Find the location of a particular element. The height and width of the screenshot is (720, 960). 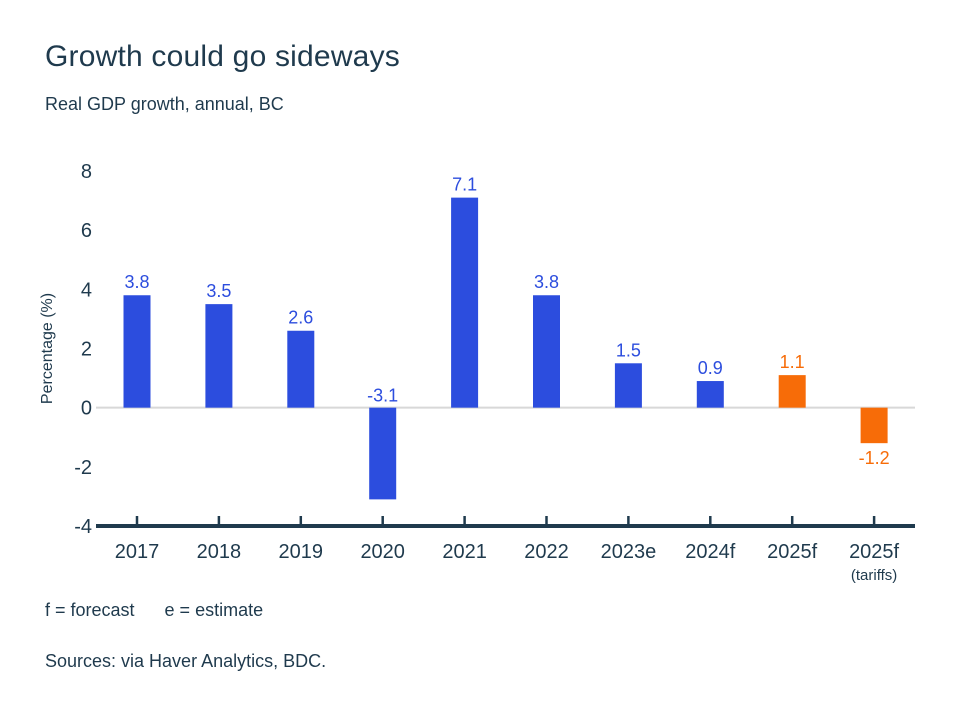

bar-value-label: 1.5 is located at coordinates (628, 350).